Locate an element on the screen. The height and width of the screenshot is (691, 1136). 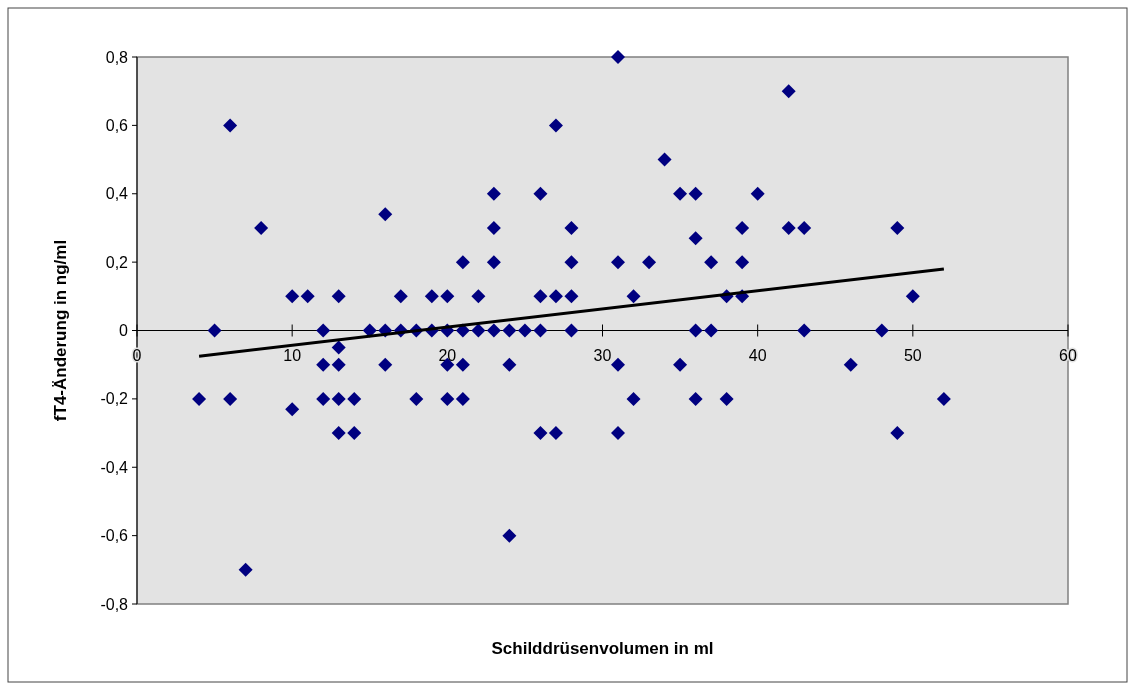
x-tick-label: 60 is located at coordinates (1068, 355).